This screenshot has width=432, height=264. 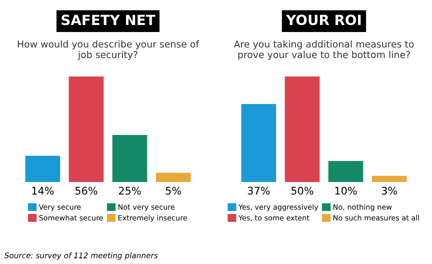 I want to click on chart-subtitle: Are you taking additional measures to prove your value to the bottom line?, so click(x=324, y=50).